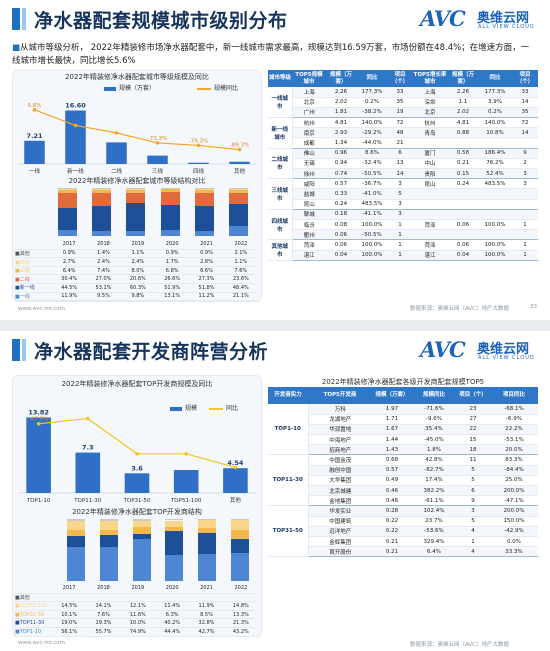 This screenshot has height=651, width=550. I want to click on category-label: 其他, so click(236, 500).